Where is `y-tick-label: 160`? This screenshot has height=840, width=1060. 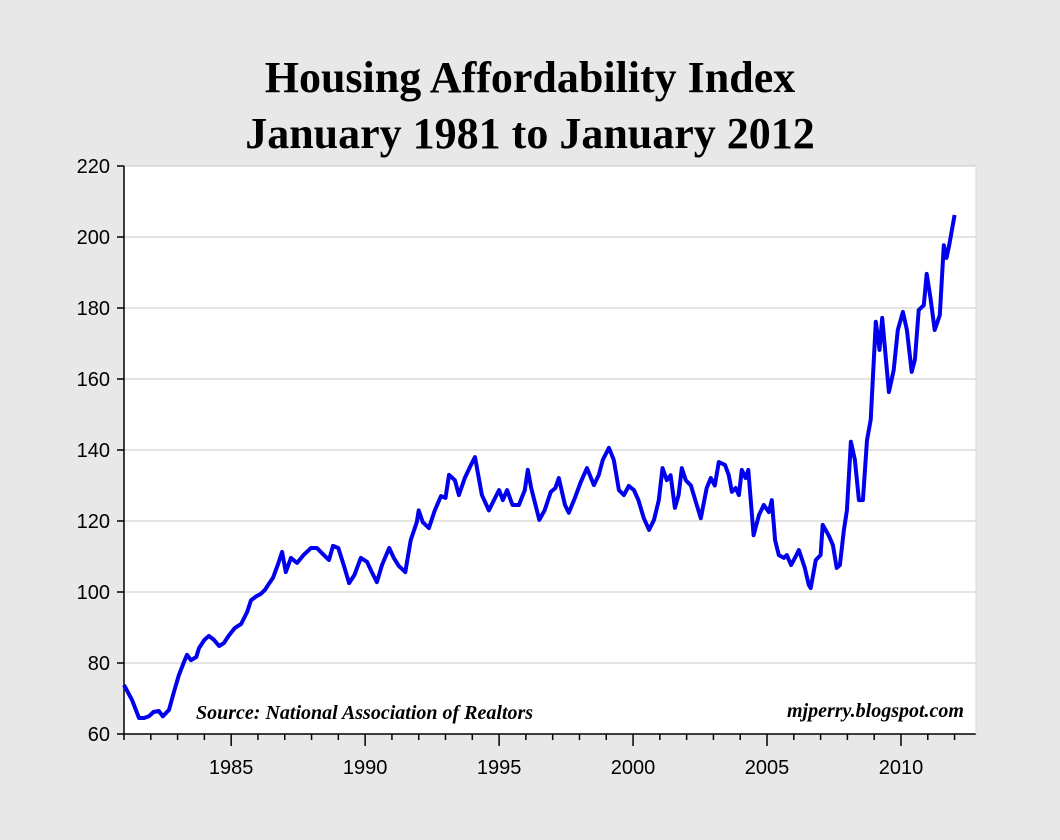
y-tick-label: 160 is located at coordinates (93, 380).